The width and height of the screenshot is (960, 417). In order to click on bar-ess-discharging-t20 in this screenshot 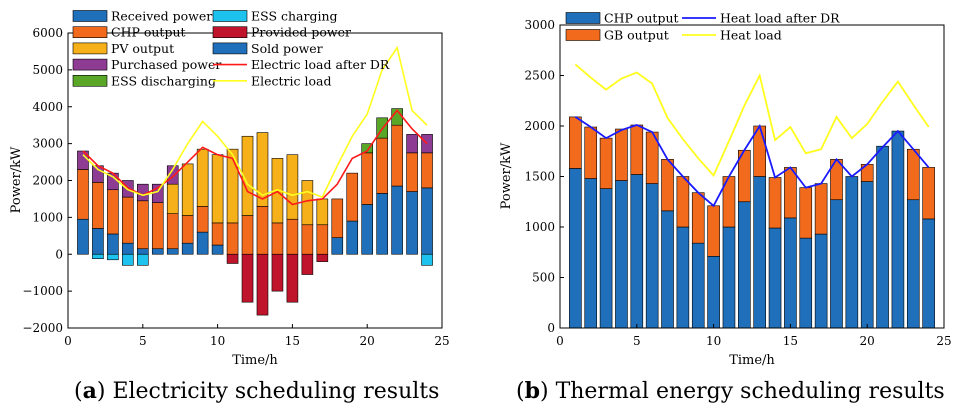, I will do `click(367, 148)`.